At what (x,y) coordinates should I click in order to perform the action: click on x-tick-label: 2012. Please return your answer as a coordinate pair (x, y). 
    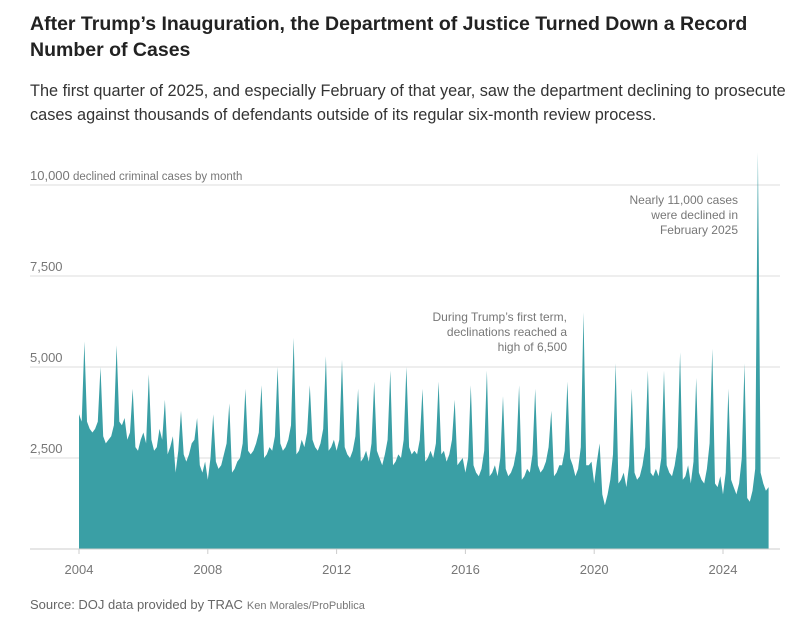
    Looking at the image, I should click on (336, 569).